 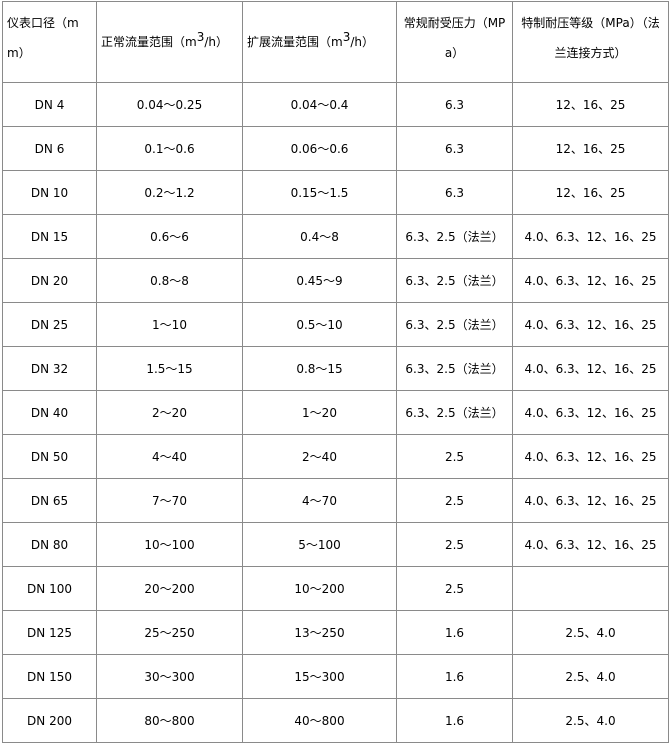 What do you see at coordinates (149, 42) in the screenshot?
I see `header-normal-flow-text: 正常流量范围（m` at bounding box center [149, 42].